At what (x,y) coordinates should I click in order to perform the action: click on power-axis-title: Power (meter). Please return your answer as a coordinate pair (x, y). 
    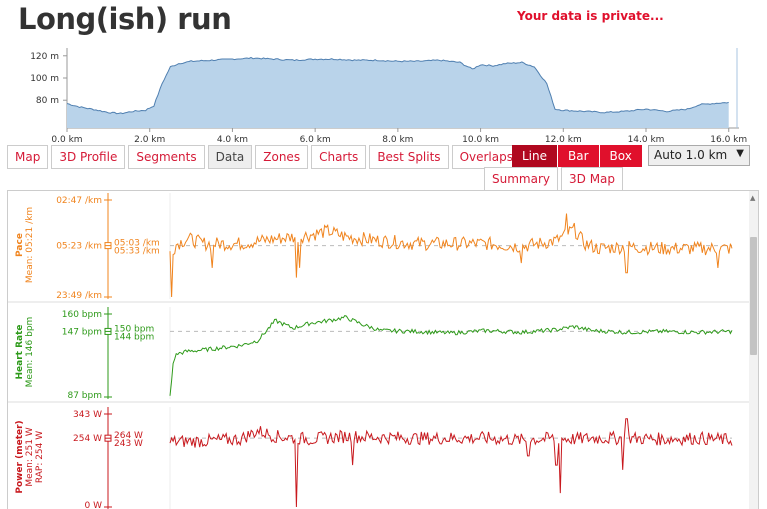
    Looking at the image, I should click on (20, 456).